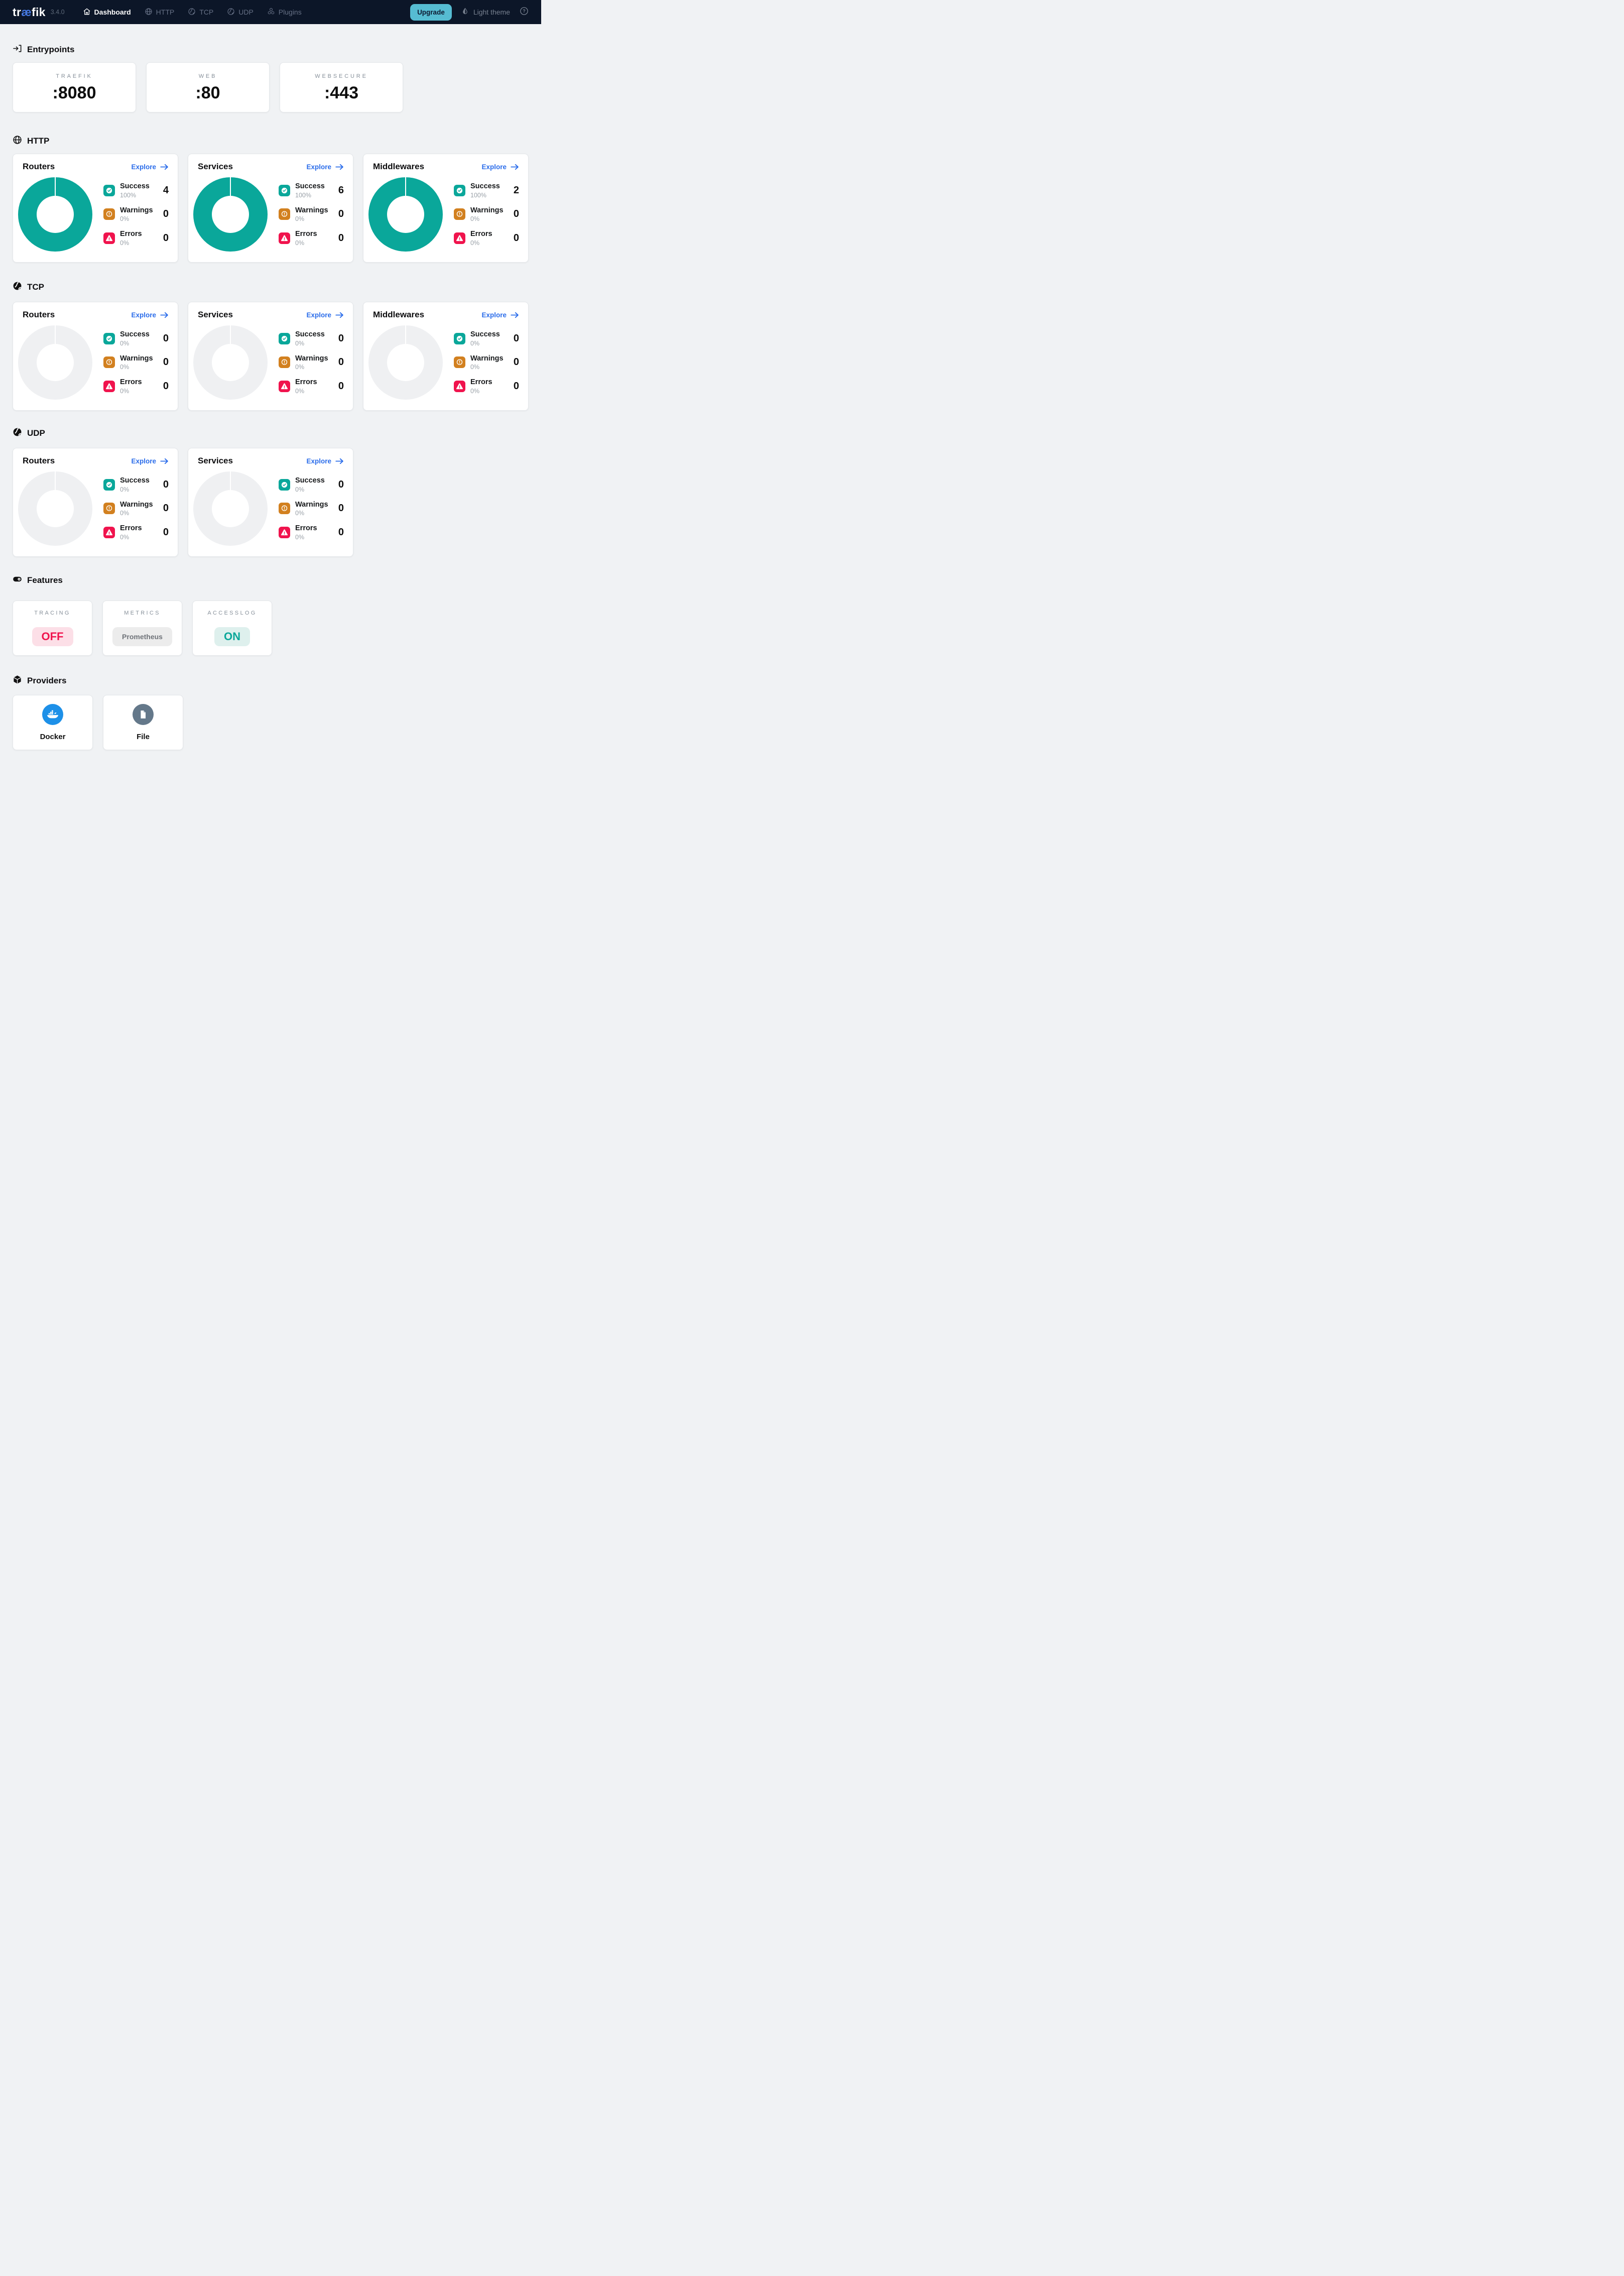  I want to click on upgrade-button: Upgrade, so click(431, 12).